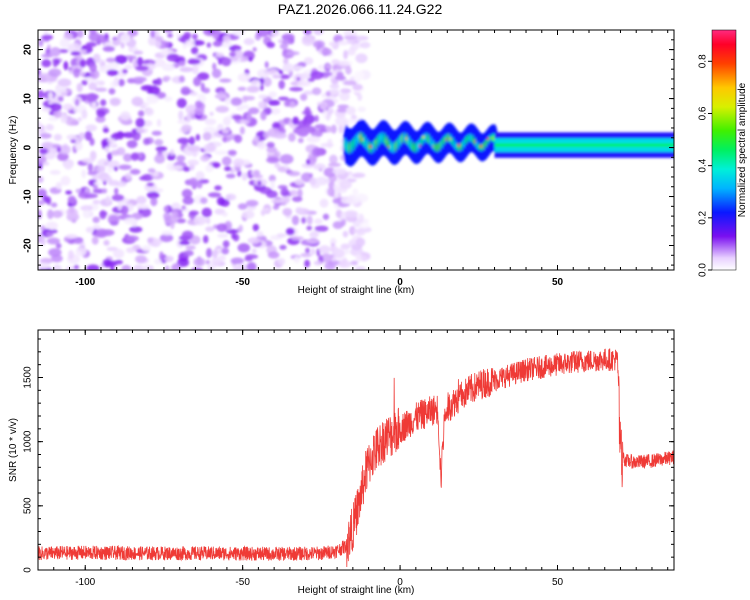 This screenshot has height=600, width=750. What do you see at coordinates (28, 570) in the screenshot?
I see `y-tick-label: 0` at bounding box center [28, 570].